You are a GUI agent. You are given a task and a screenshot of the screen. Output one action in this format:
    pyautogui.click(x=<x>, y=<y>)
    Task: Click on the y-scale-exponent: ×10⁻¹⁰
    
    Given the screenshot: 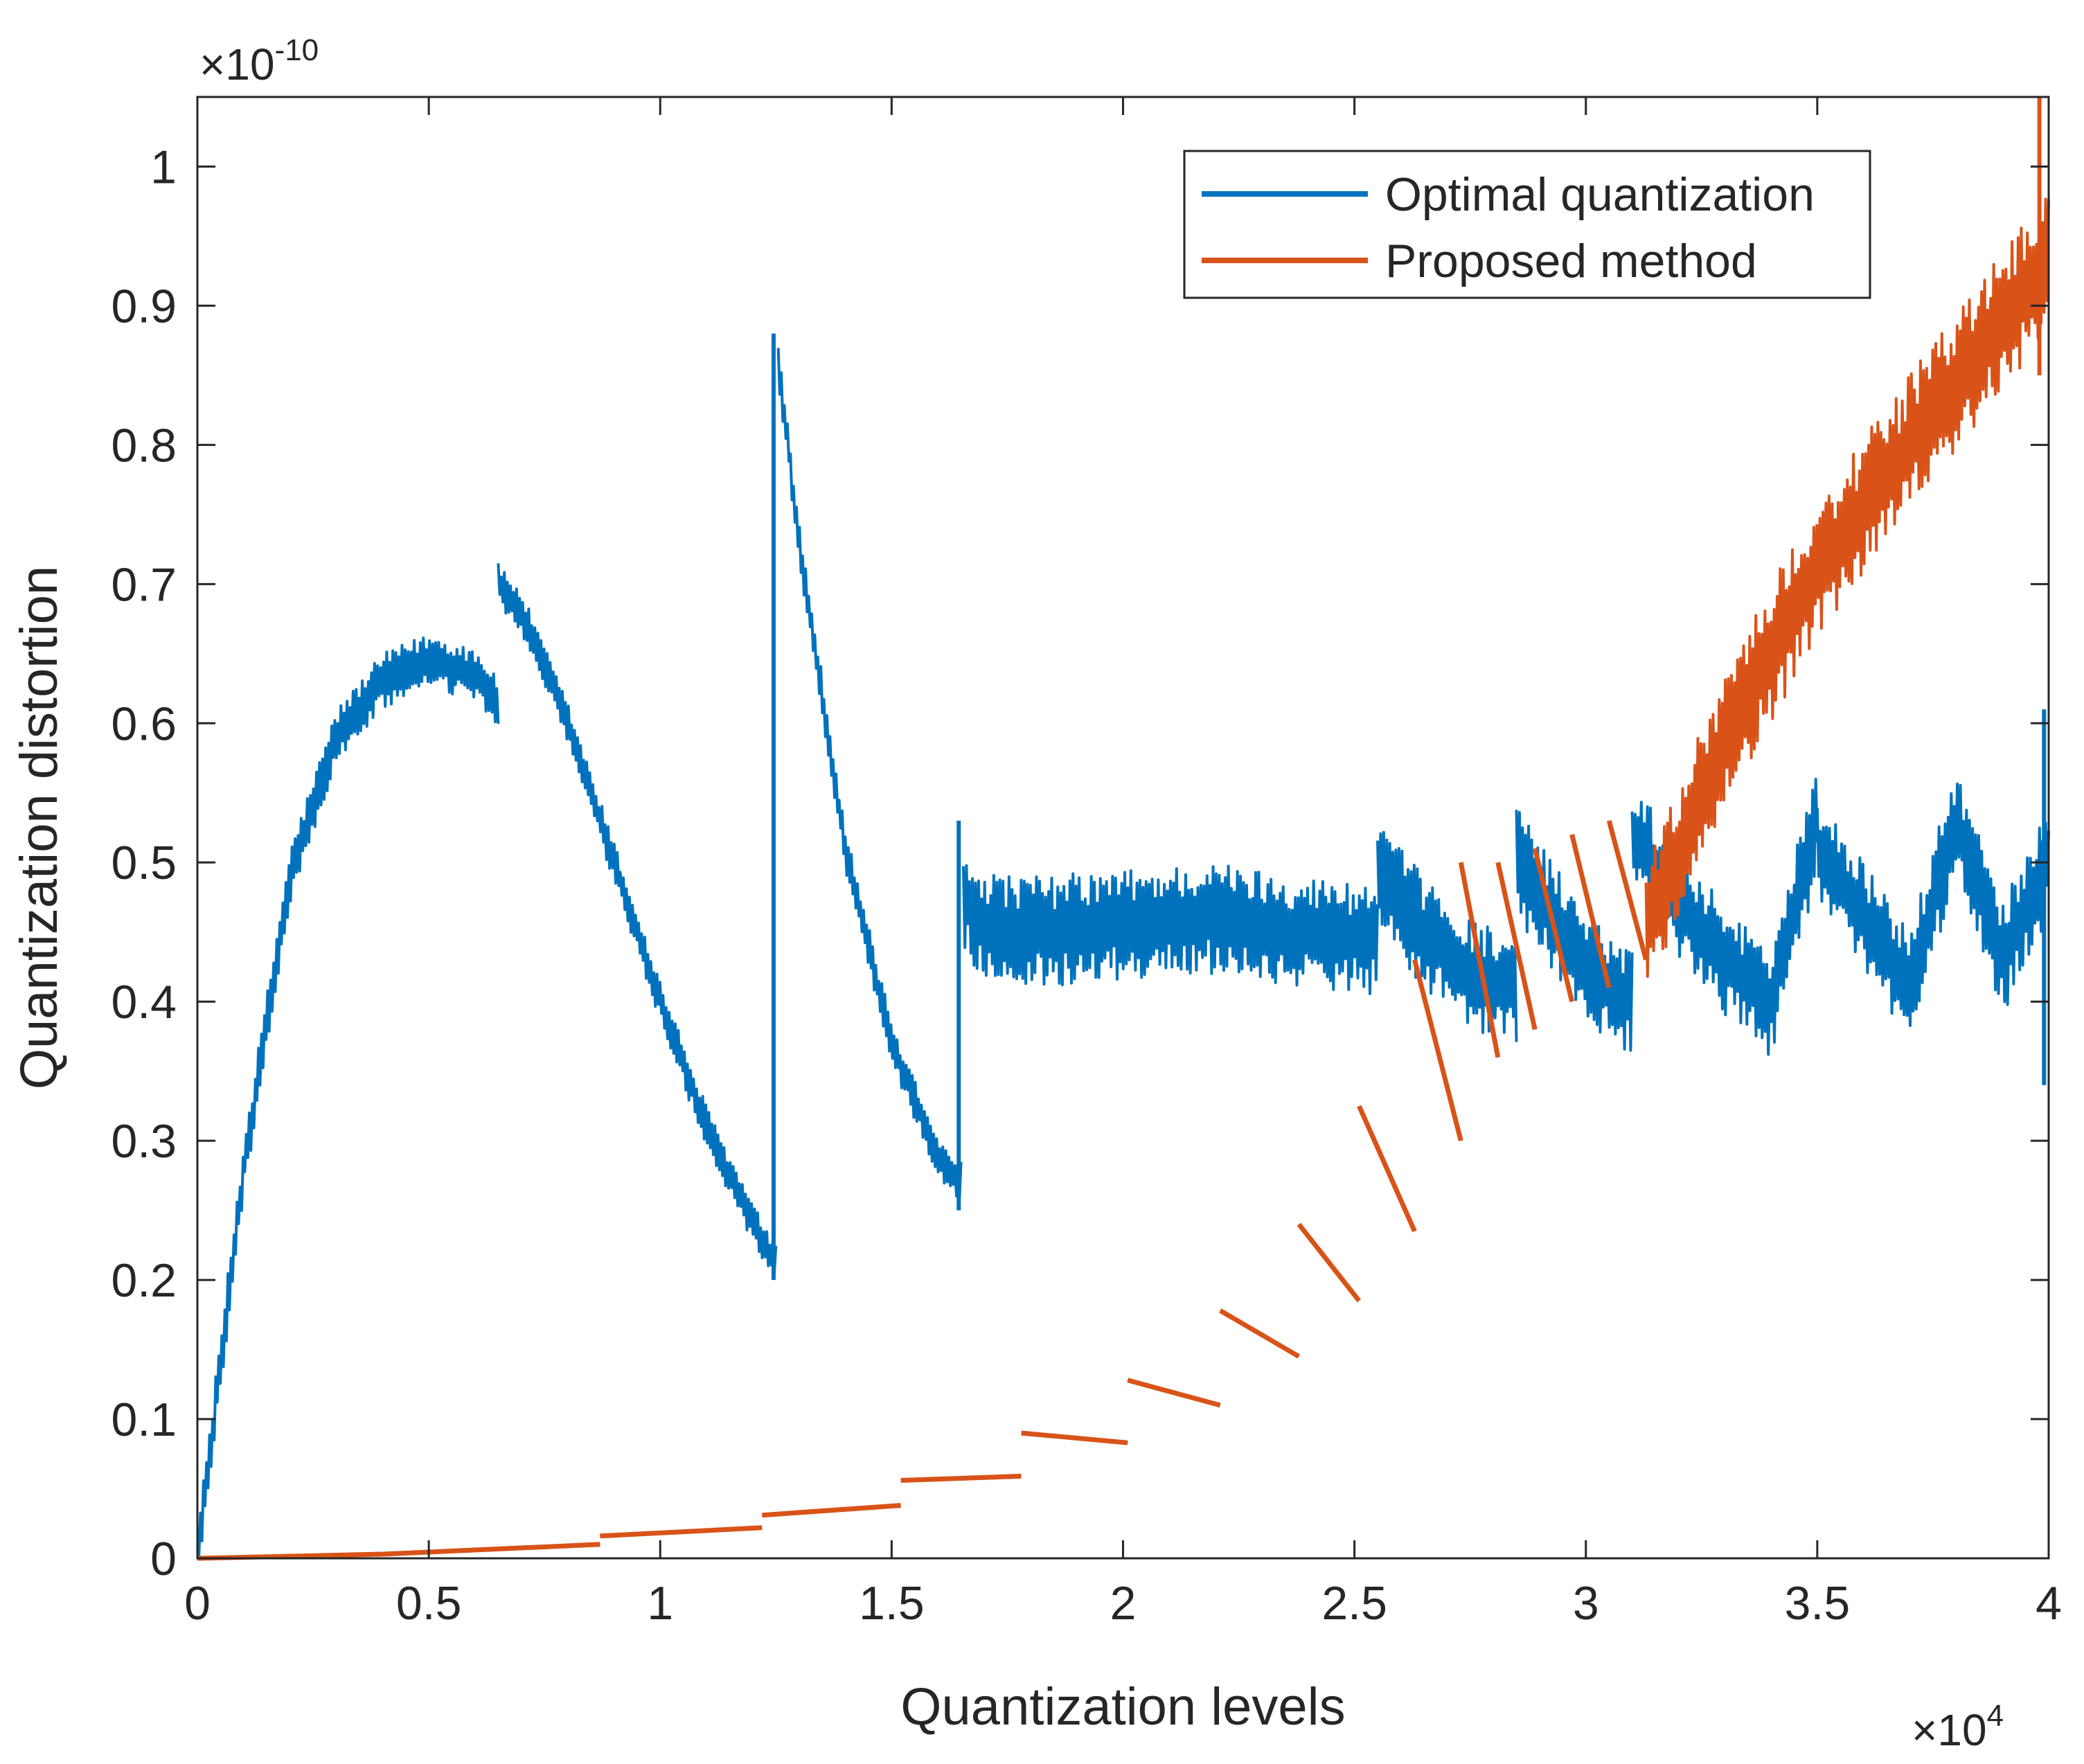 What is the action you would take?
    pyautogui.click(x=259, y=61)
    